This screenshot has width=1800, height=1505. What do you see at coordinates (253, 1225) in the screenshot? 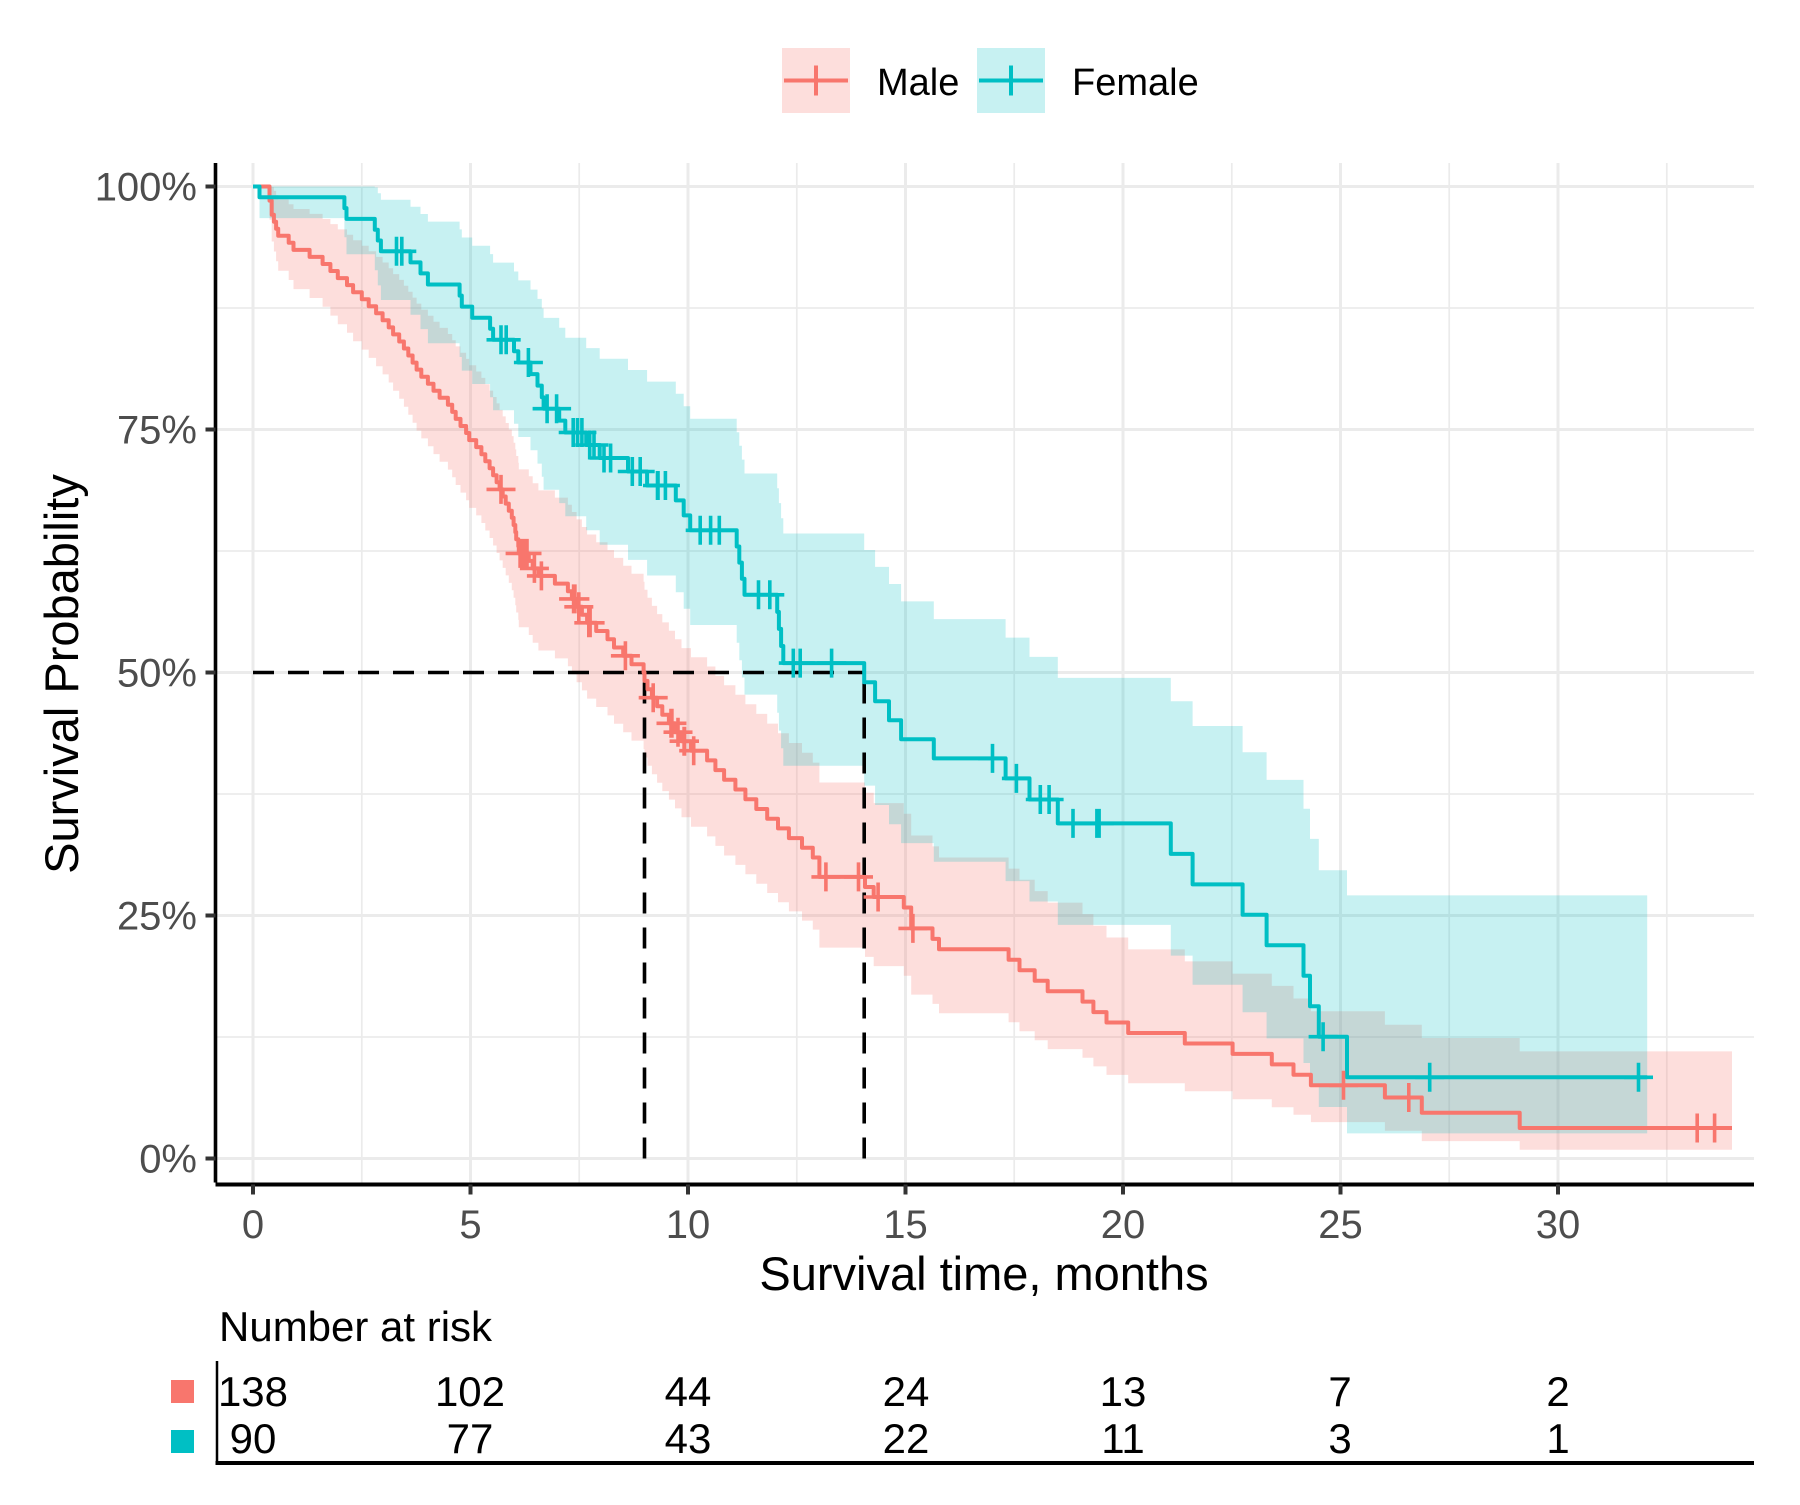
I see `svg-text: 0` at bounding box center [253, 1225].